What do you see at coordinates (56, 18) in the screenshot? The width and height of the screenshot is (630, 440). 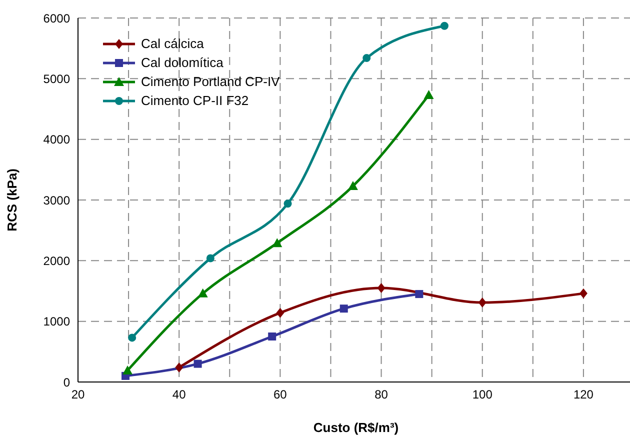 I see `y-tick-label: 6000` at bounding box center [56, 18].